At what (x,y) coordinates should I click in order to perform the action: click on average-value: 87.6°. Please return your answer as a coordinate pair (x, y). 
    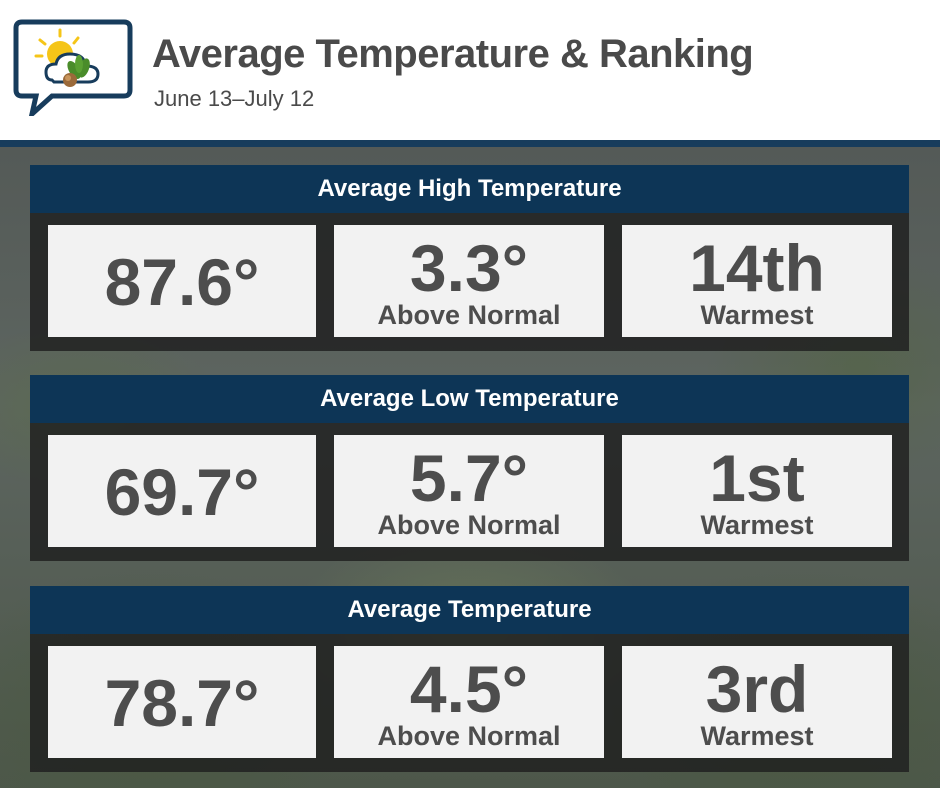
    Looking at the image, I should click on (182, 282).